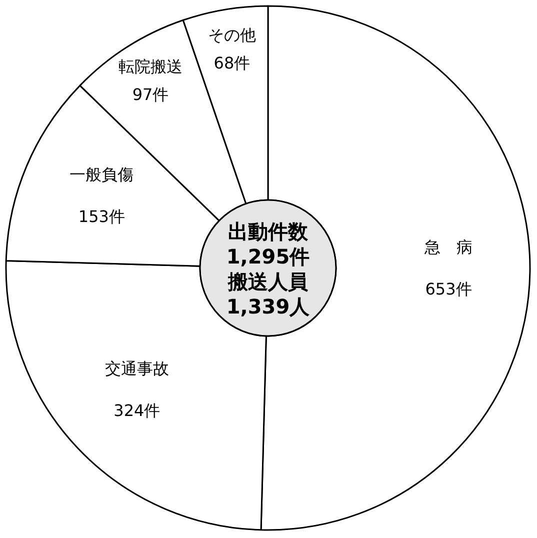 The image size is (537, 538). I want to click on text: 1,339人, so click(268, 306).